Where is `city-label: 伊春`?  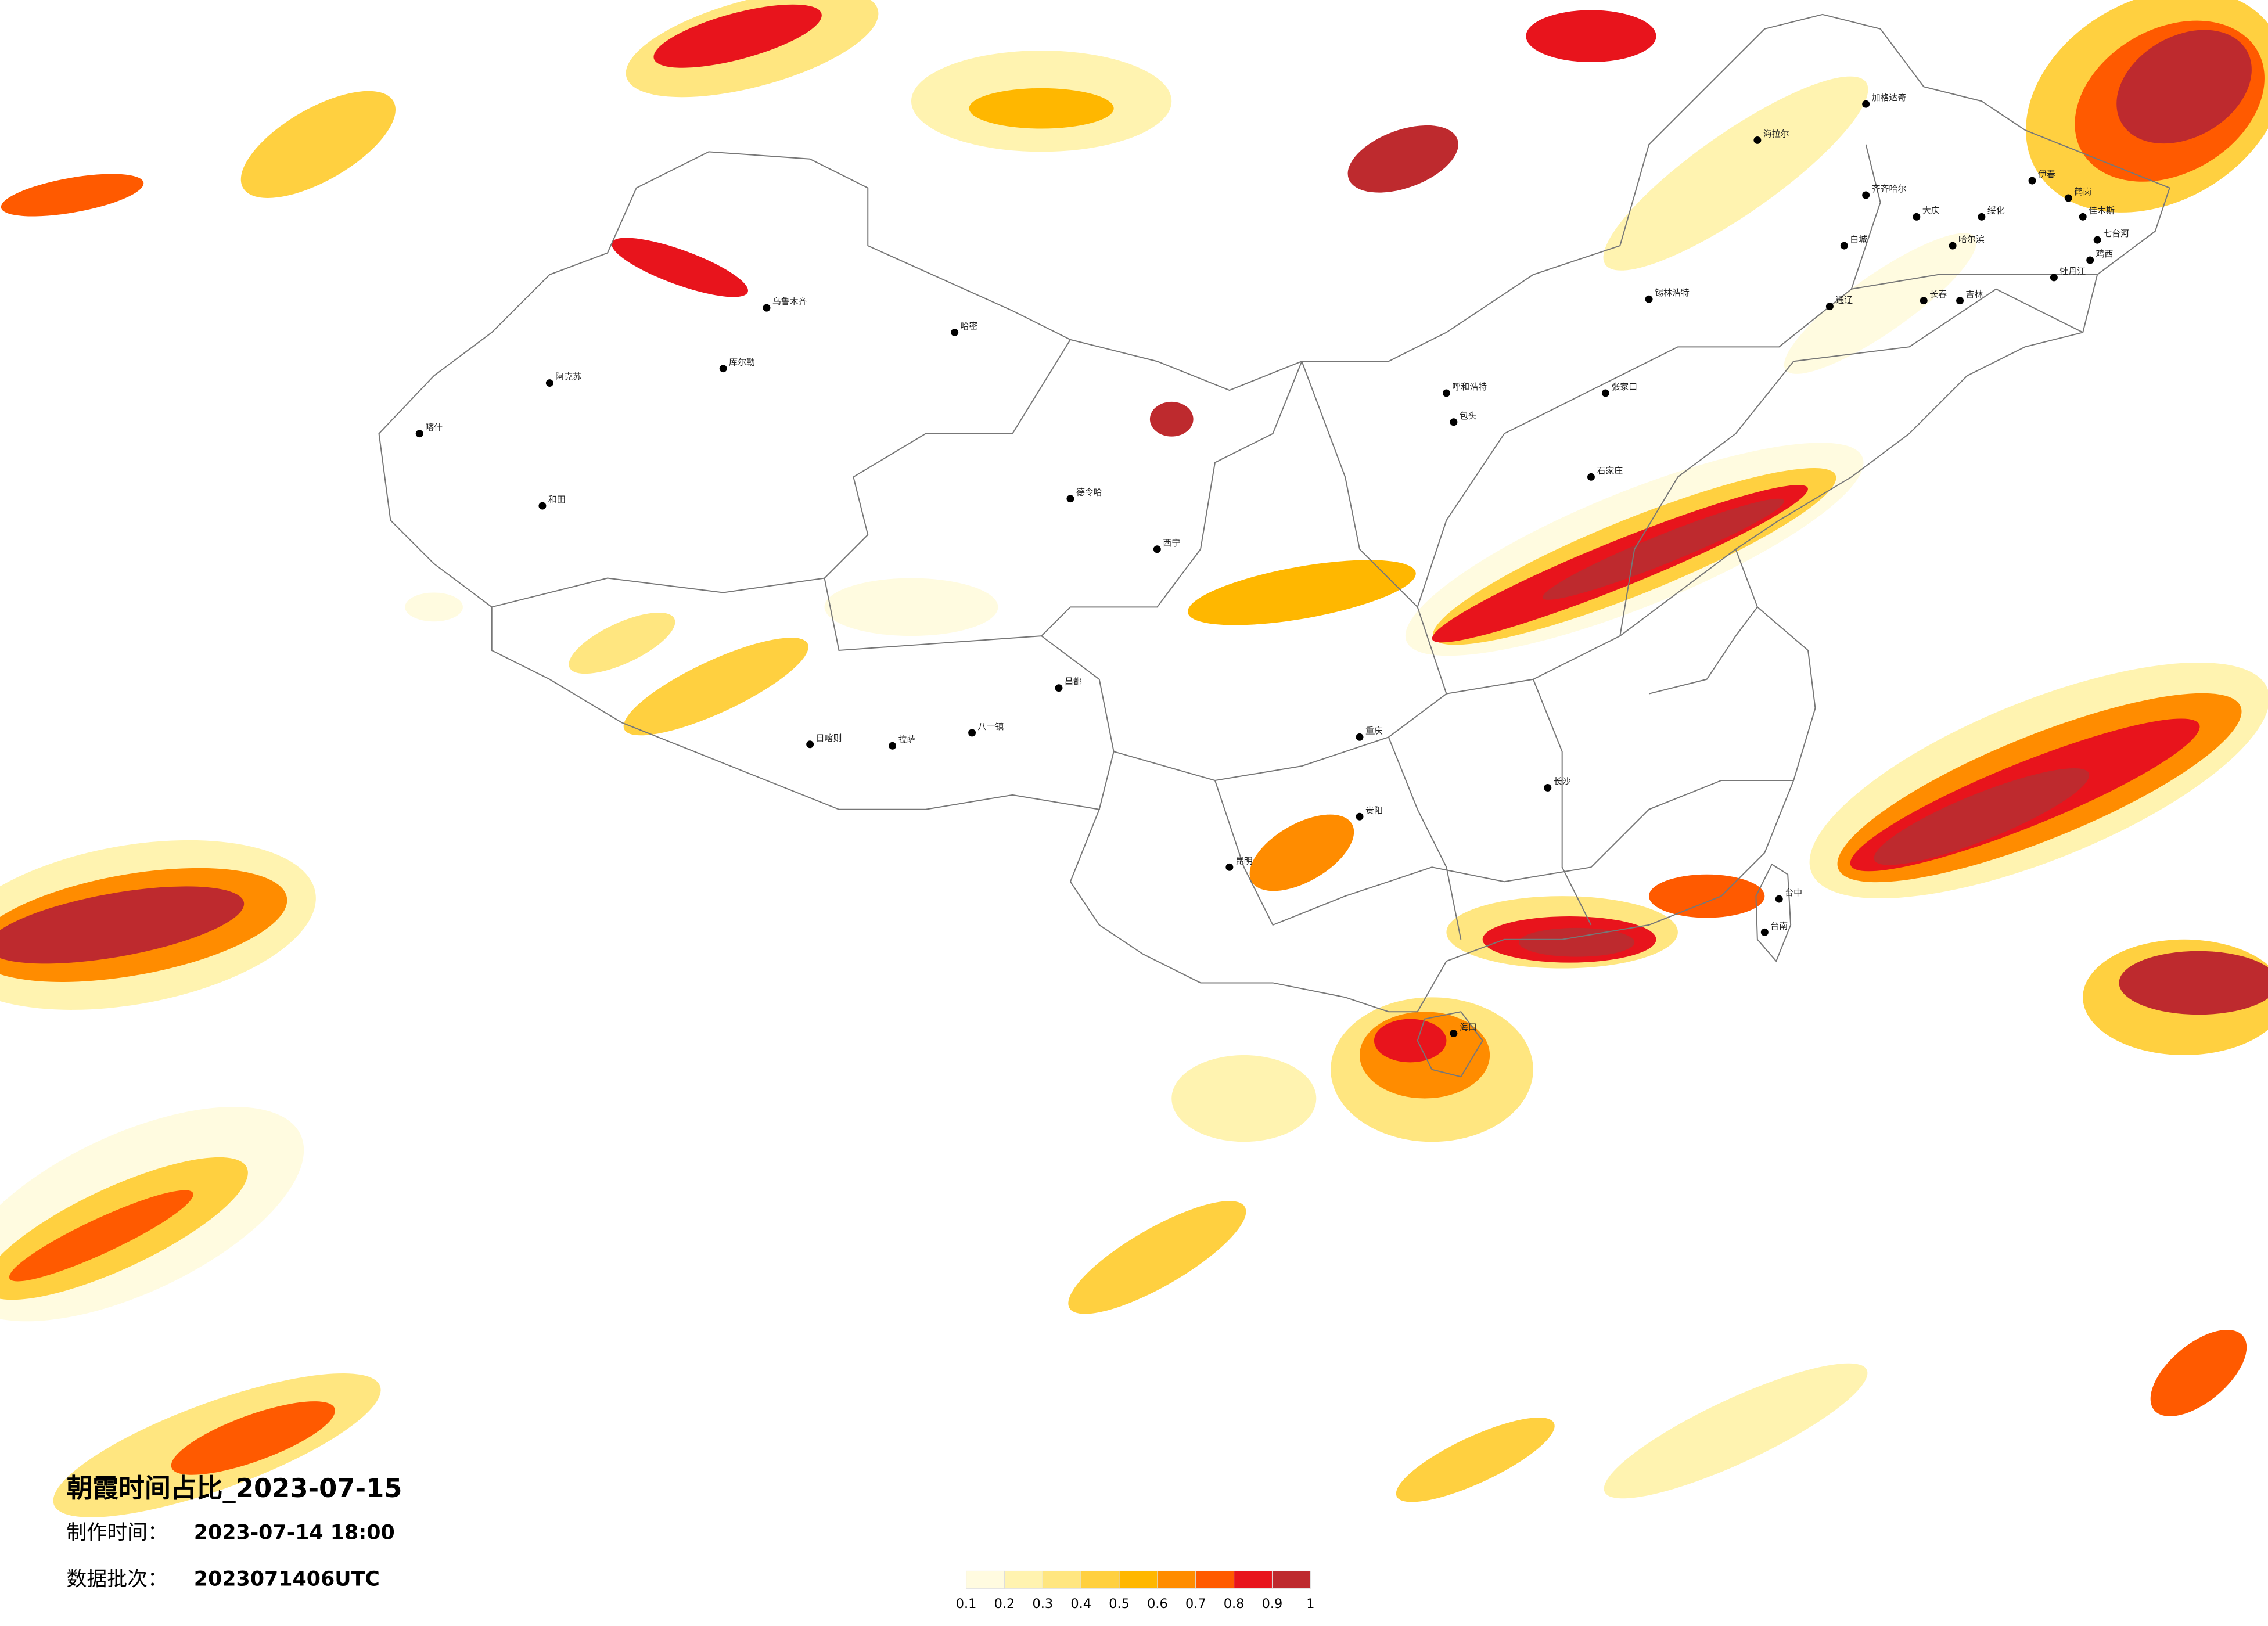 city-label: 伊春 is located at coordinates (2046, 174).